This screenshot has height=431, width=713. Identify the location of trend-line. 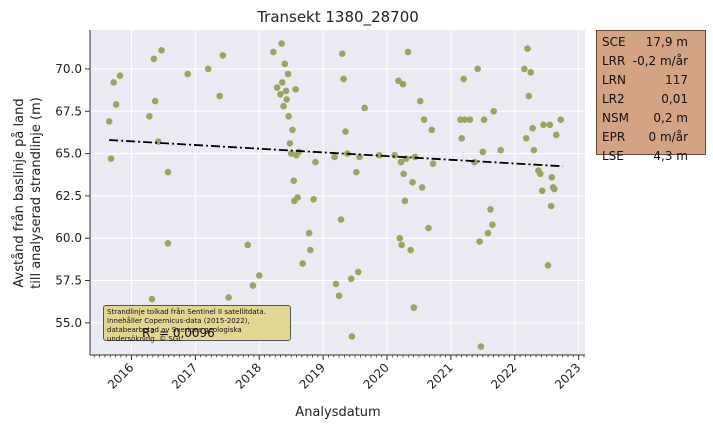
(336, 153).